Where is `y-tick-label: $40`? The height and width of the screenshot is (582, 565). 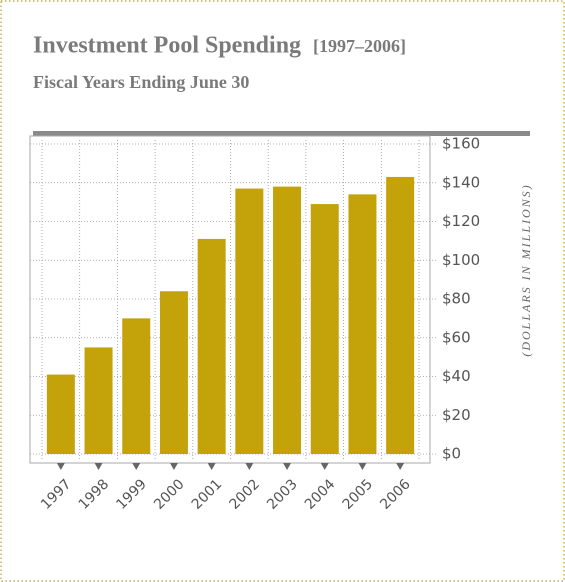
y-tick-label: $40 is located at coordinates (456, 376).